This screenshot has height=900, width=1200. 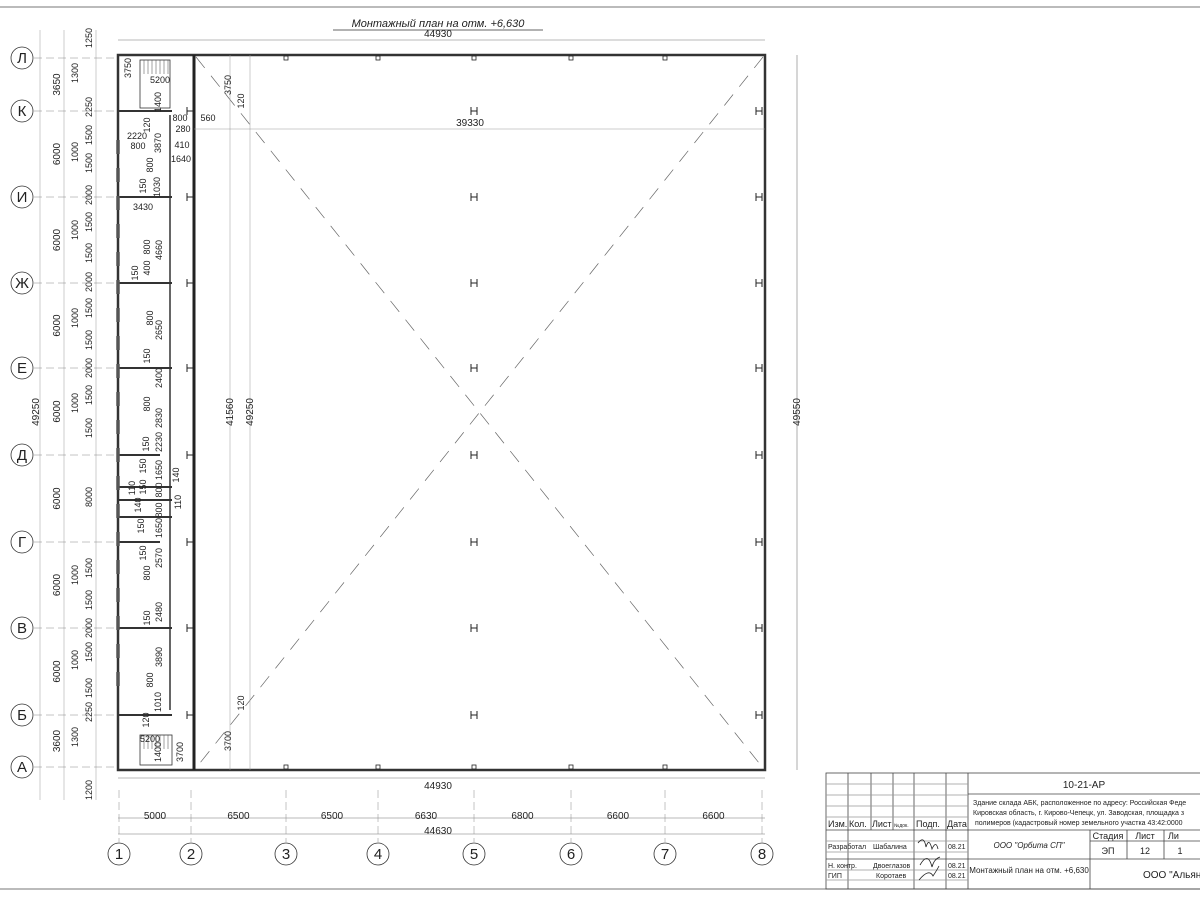 What do you see at coordinates (230, 412) in the screenshot?
I see `inner-height: 41560` at bounding box center [230, 412].